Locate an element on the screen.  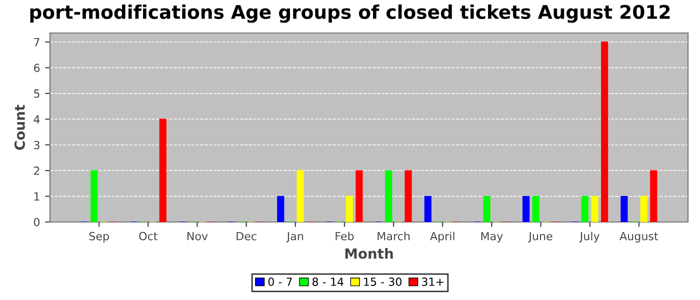
x-tick-label: Feb is located at coordinates (345, 236).